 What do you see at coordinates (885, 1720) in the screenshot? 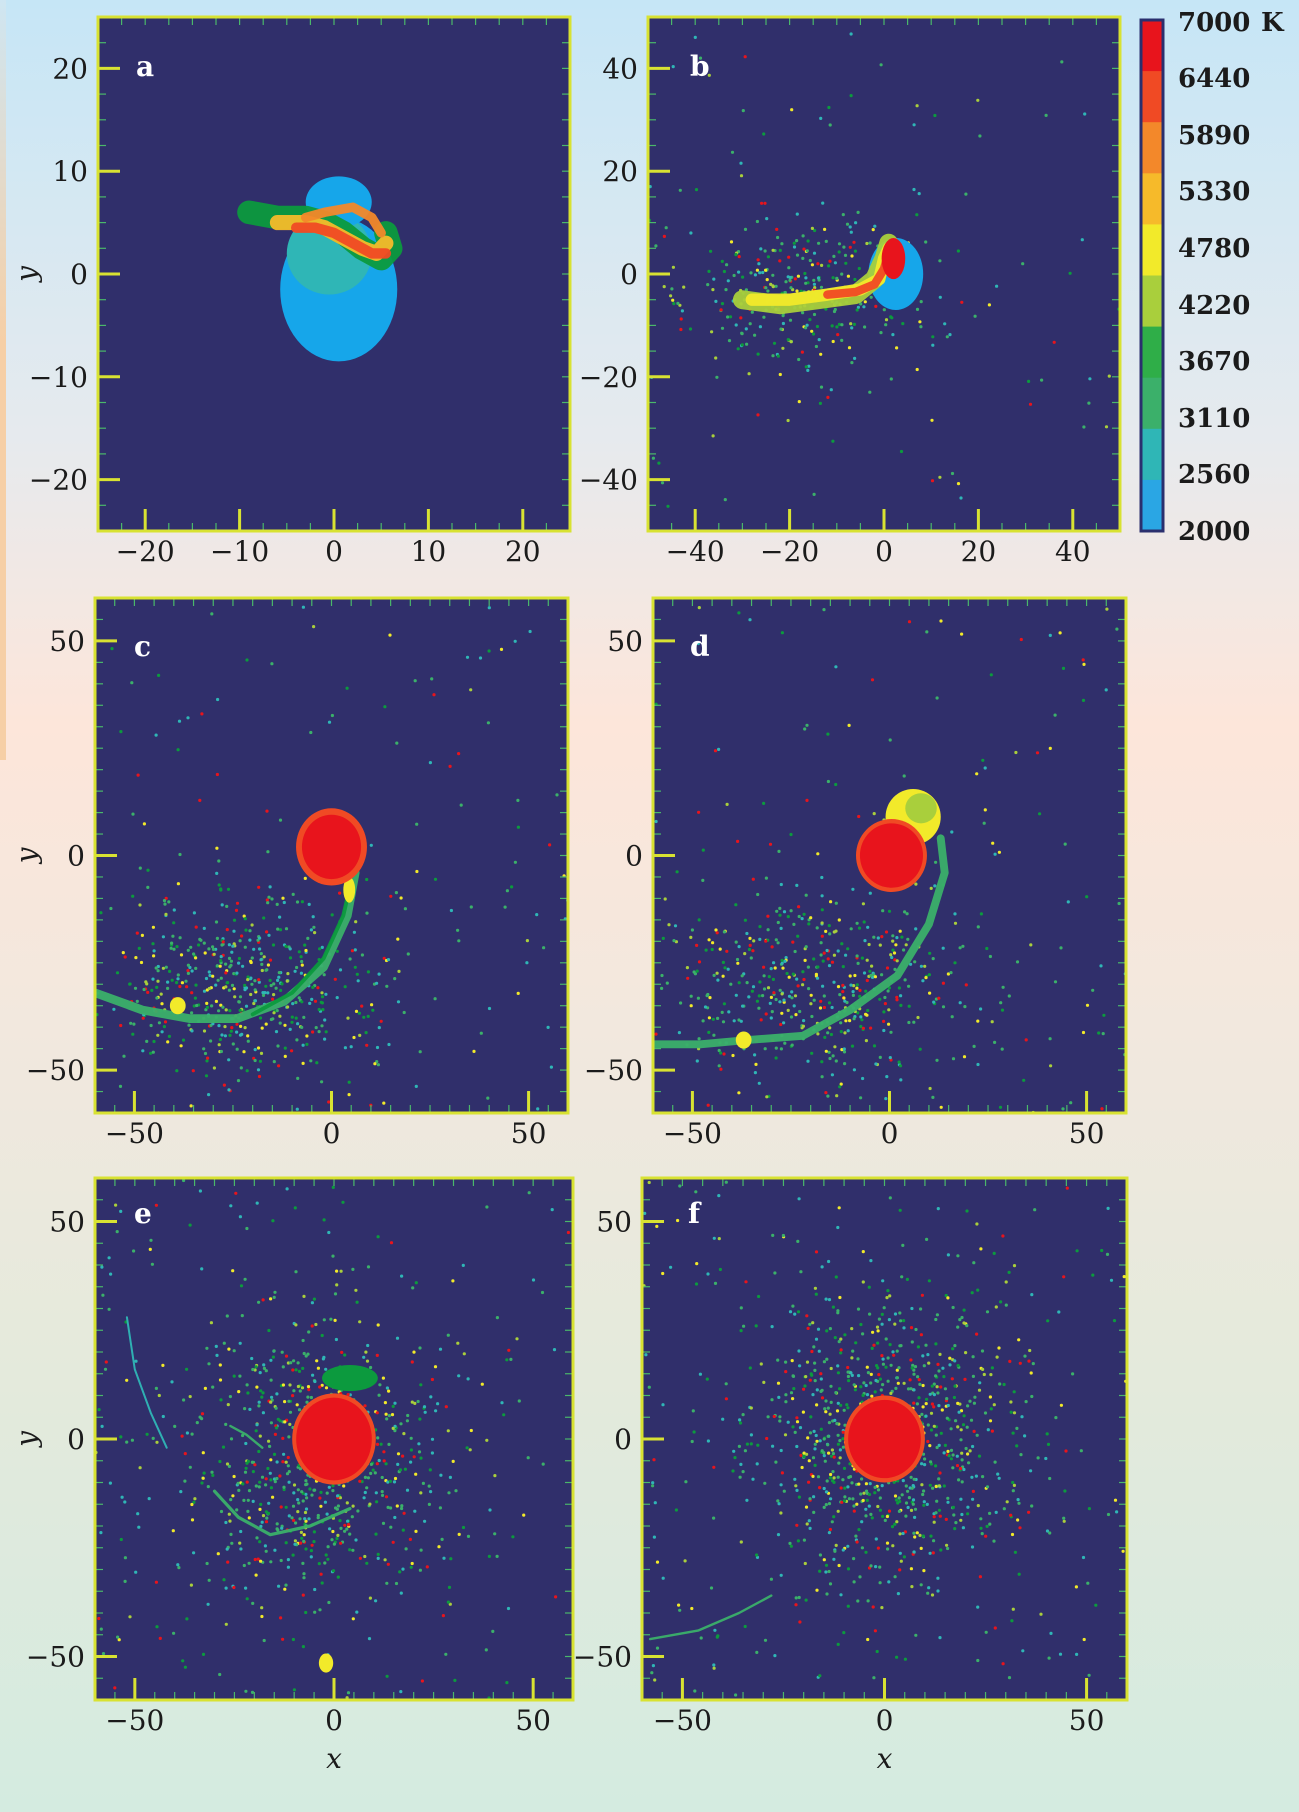
I see `x-tick-label: 0` at bounding box center [885, 1720].